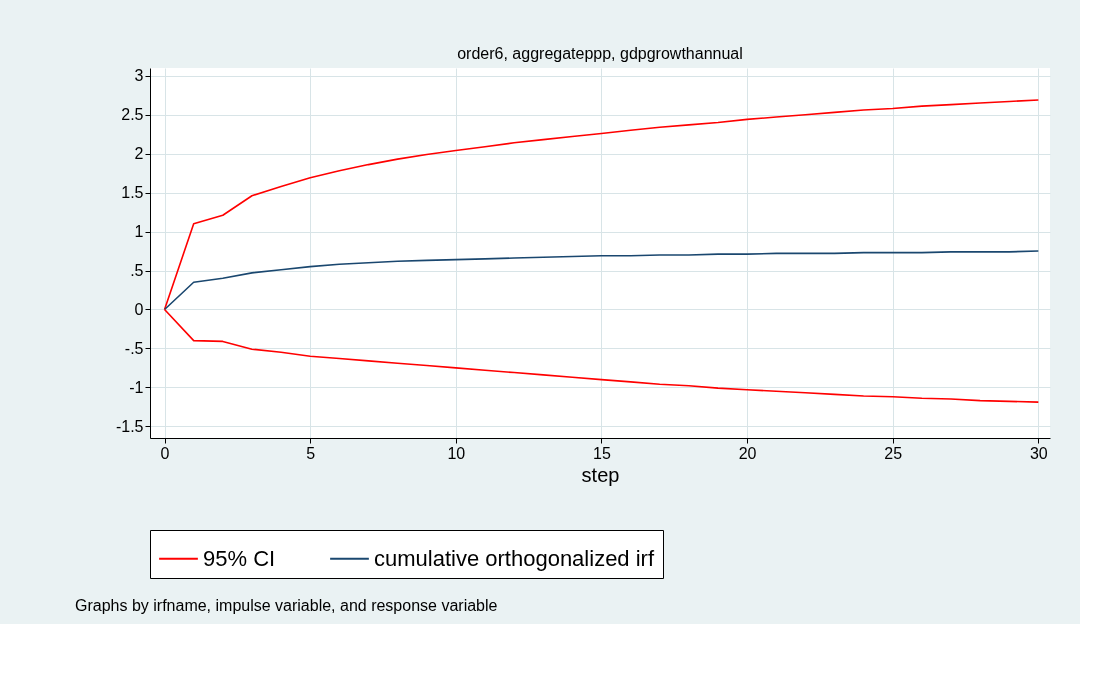 Image resolution: width=1108 pixels, height=683 pixels. I want to click on y-tick-label: -1, so click(136, 387).